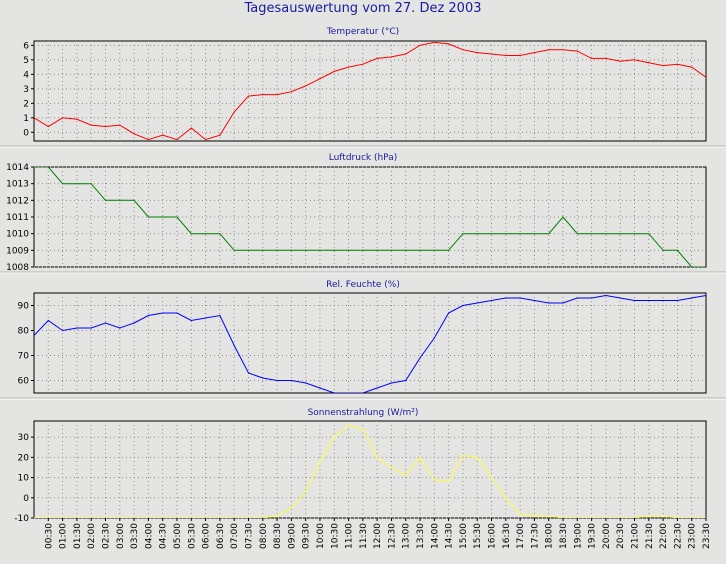  I want to click on y-tick-label: 20, so click(24, 458).